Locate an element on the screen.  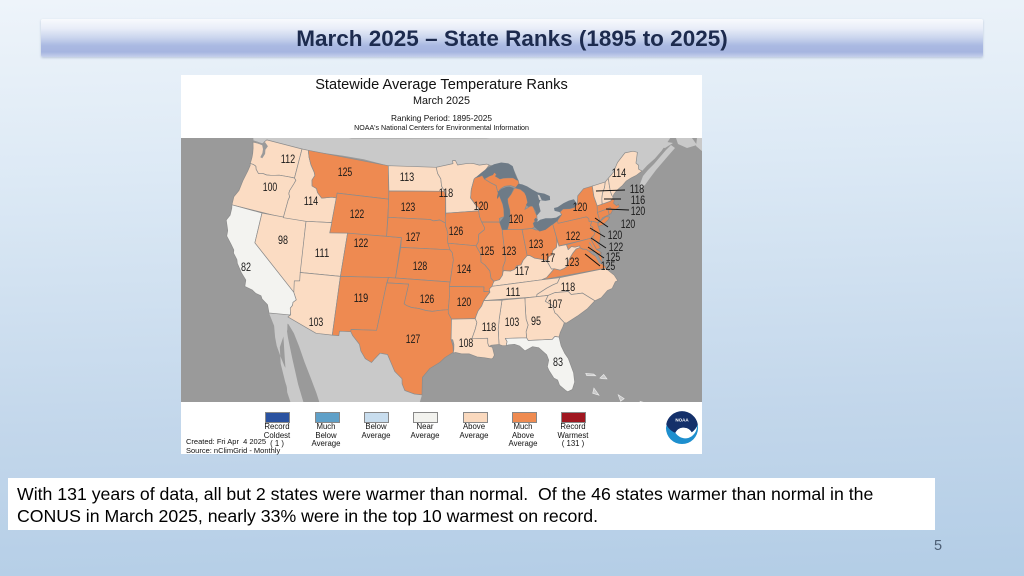
svg-text: 108 is located at coordinates (466, 343).